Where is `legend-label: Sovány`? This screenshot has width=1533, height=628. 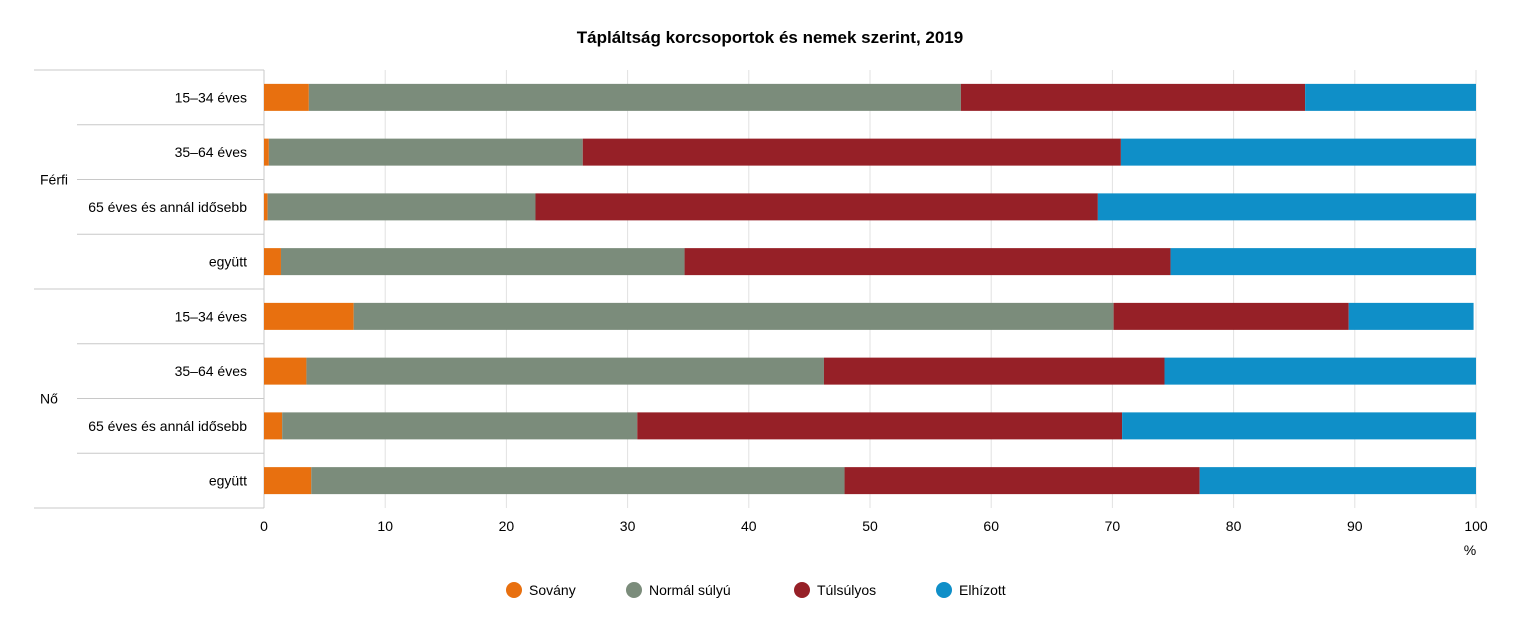 legend-label: Sovány is located at coordinates (552, 590).